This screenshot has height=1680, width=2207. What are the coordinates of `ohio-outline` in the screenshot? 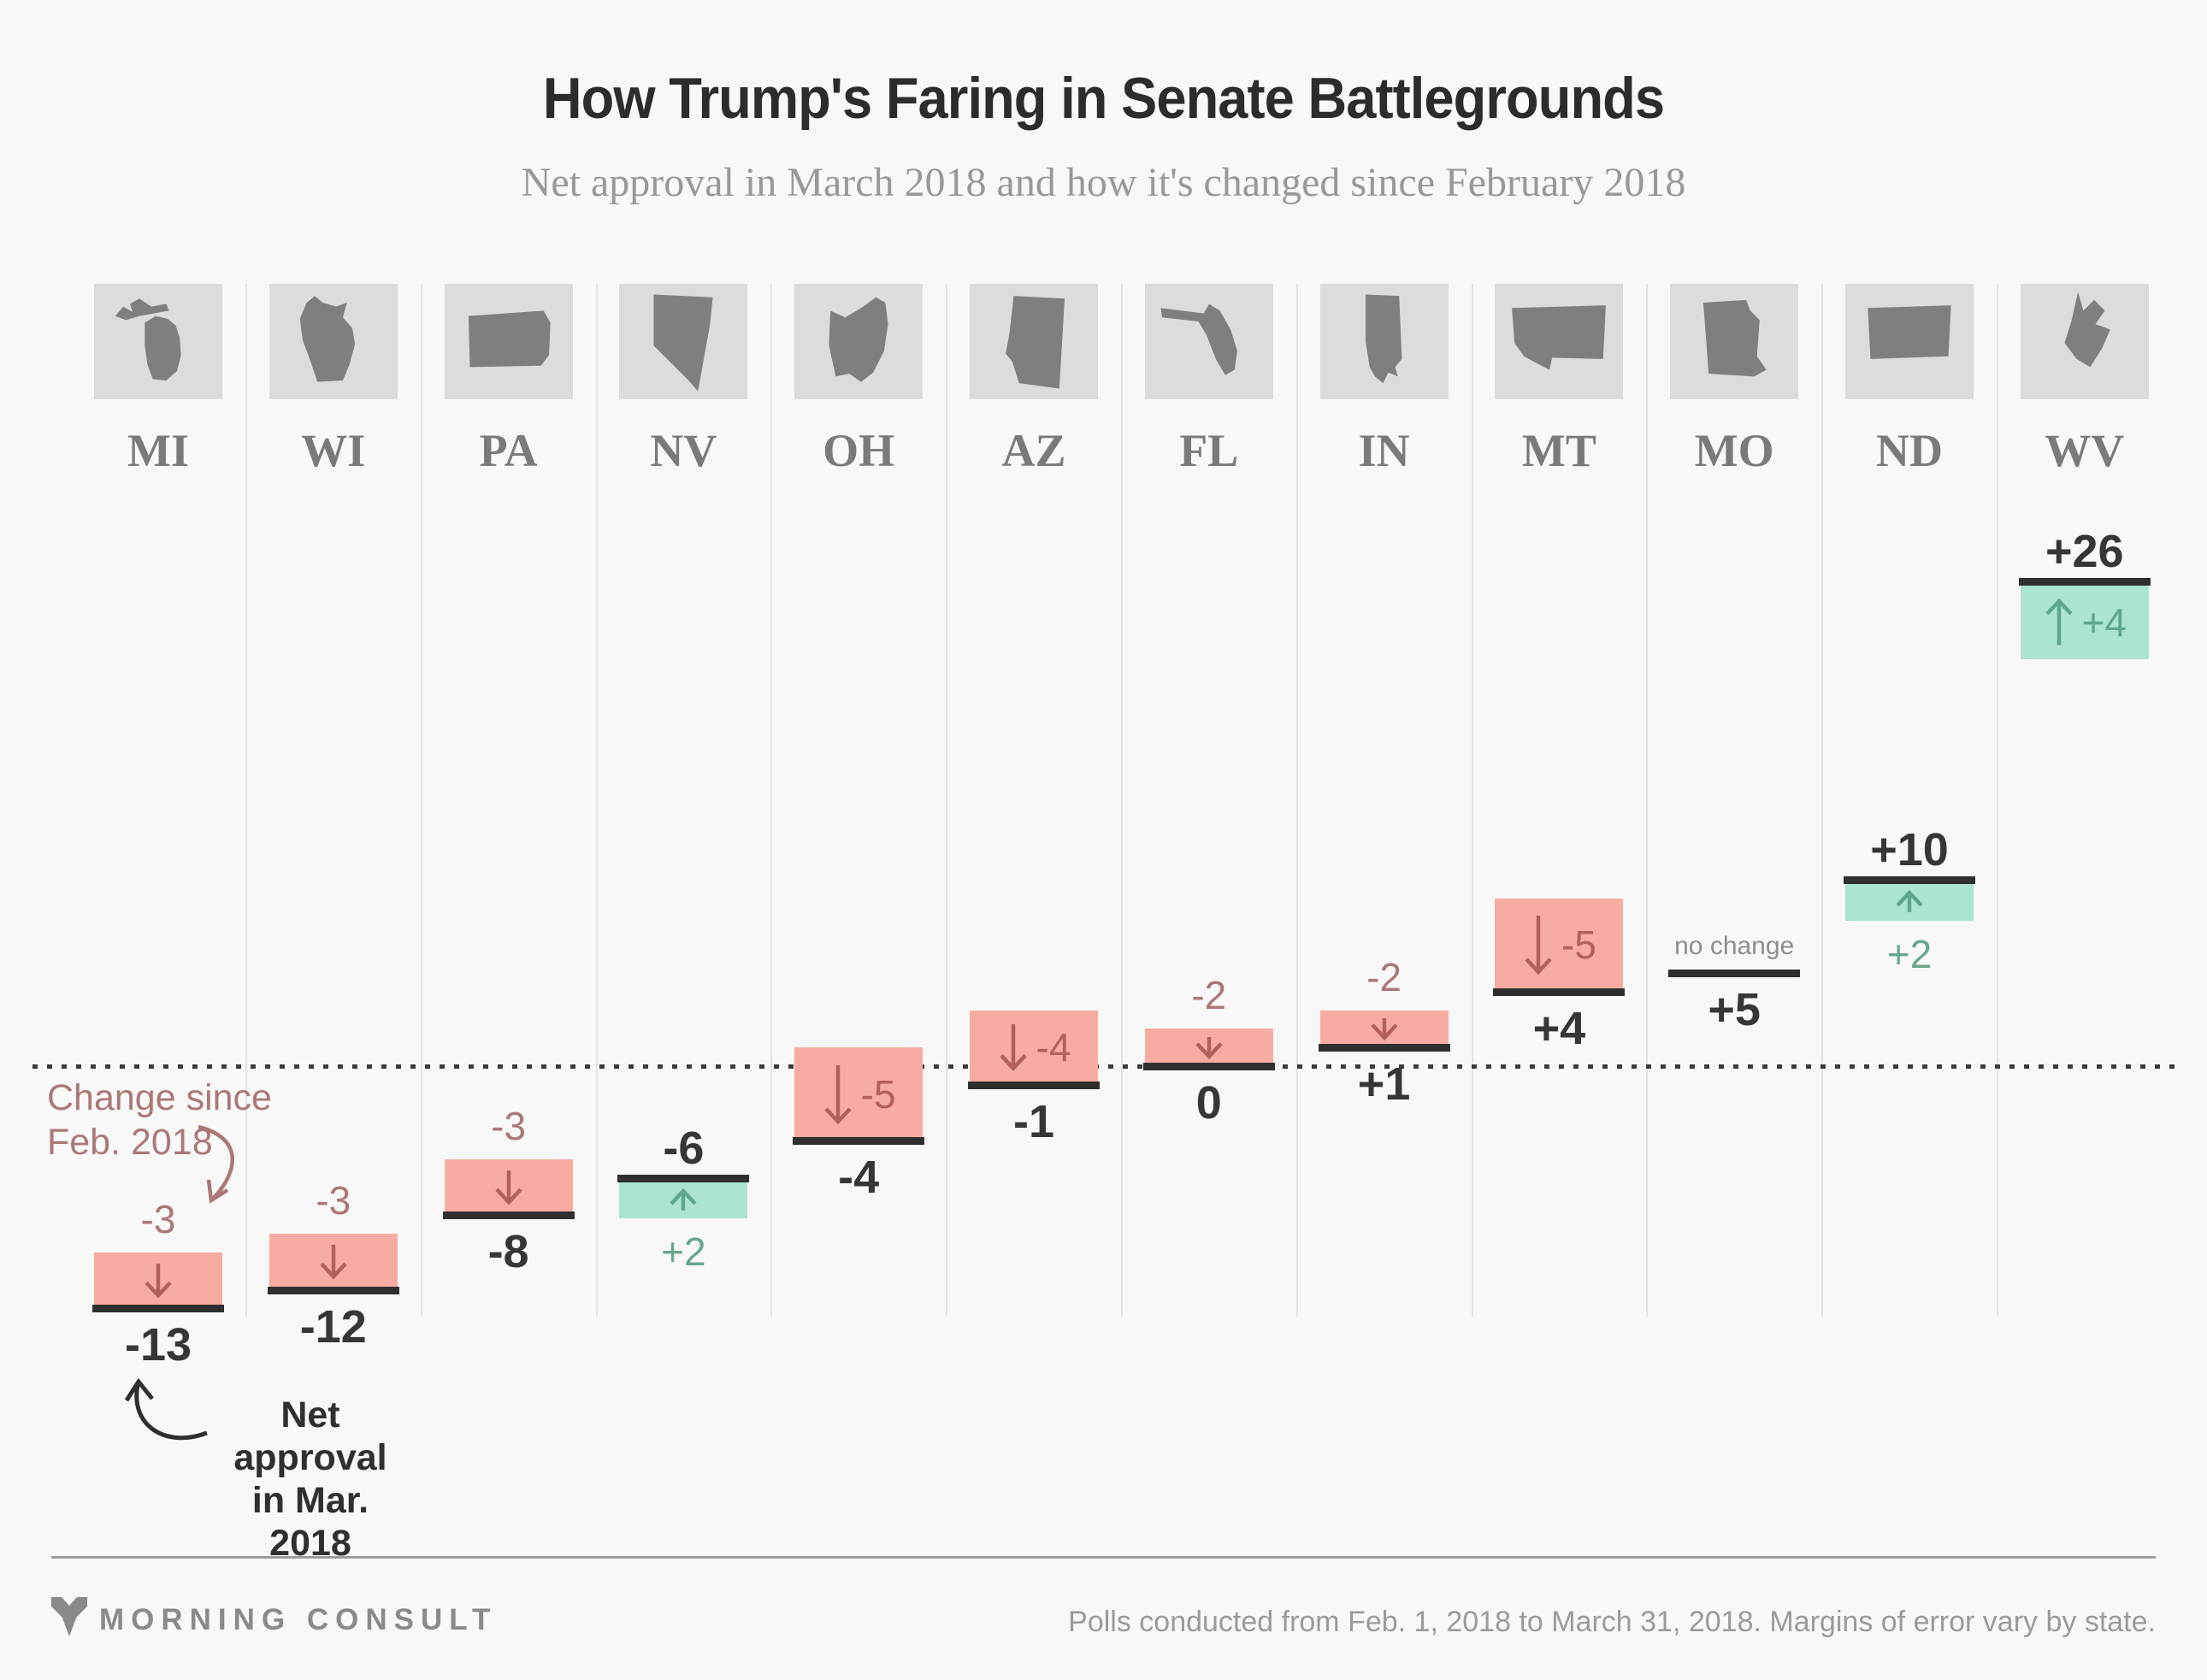 It's located at (858, 339).